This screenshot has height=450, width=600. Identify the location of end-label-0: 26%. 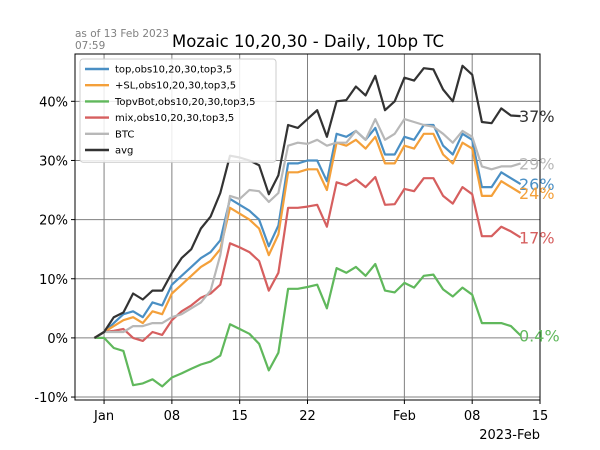
(537, 184).